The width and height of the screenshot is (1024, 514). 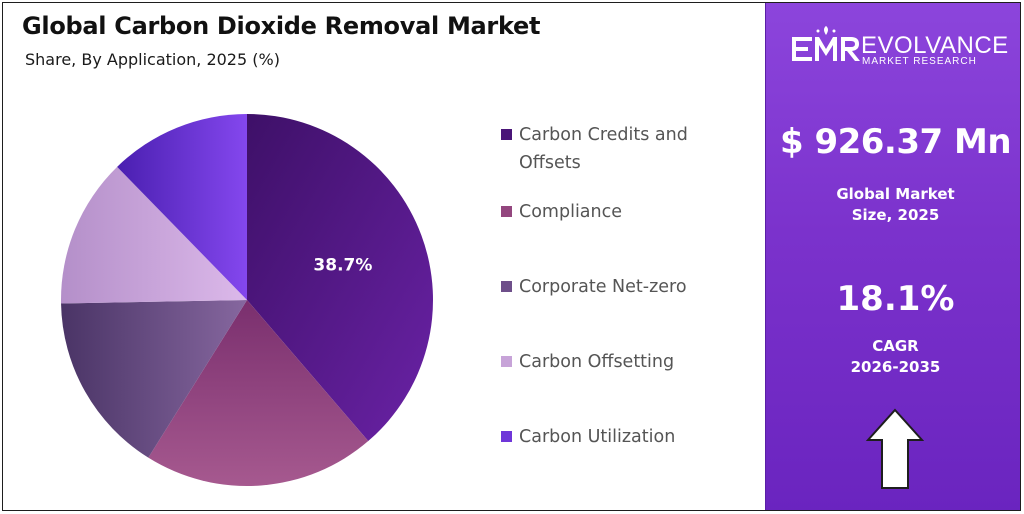 I want to click on data-label-carbon-credits: 38.7%, so click(x=342, y=265).